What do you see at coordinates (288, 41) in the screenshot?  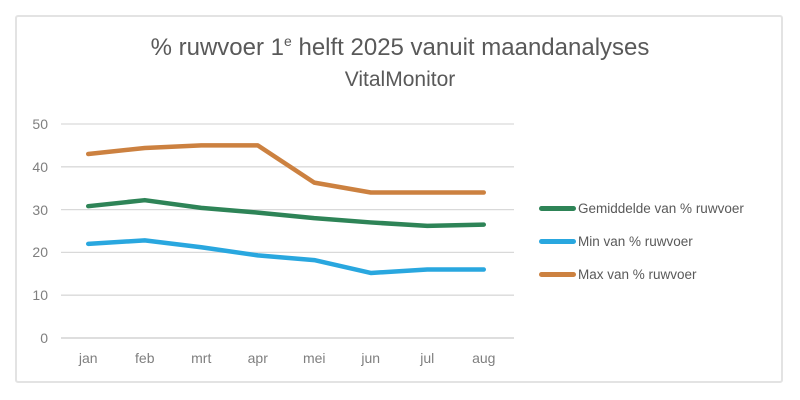 I see `chart-title-superscript: e` at bounding box center [288, 41].